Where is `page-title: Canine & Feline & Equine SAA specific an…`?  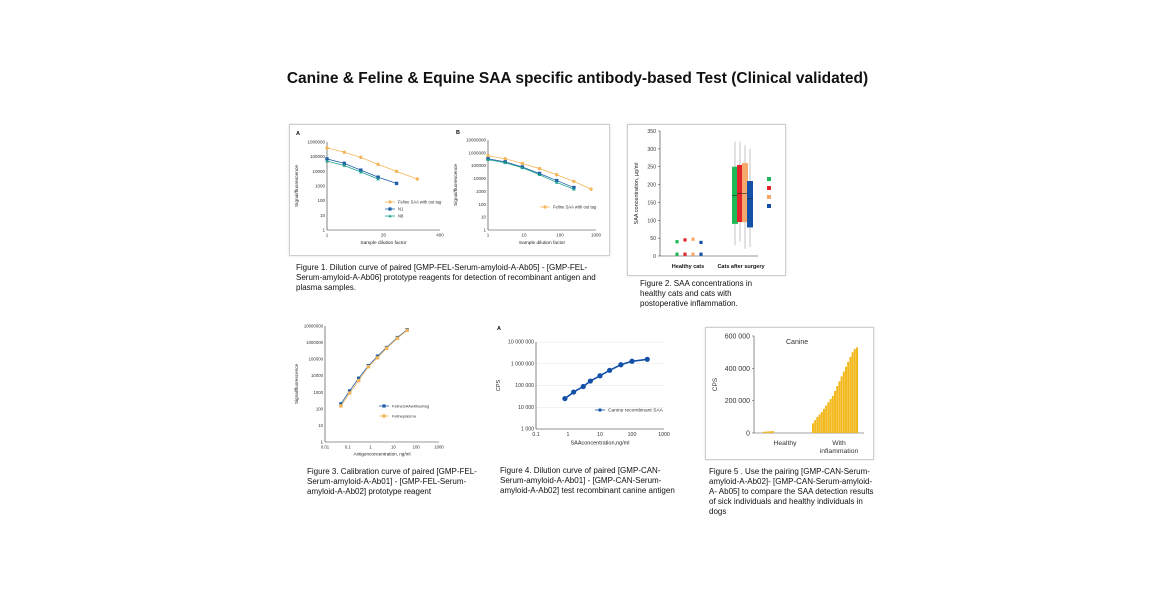 page-title: Canine & Feline & Equine SAA specific an… is located at coordinates (577, 78).